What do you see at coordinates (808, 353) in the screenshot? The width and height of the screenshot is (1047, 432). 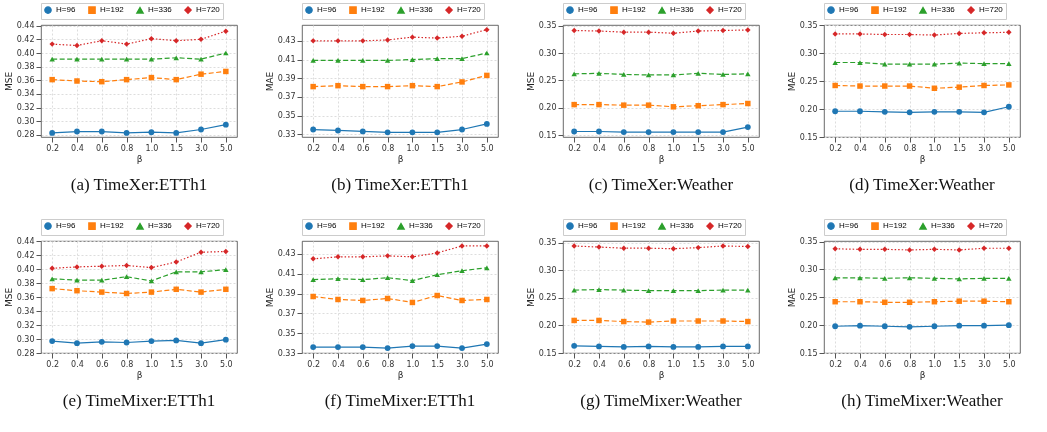 I see `y-tick-label: 0.15` at bounding box center [808, 353].